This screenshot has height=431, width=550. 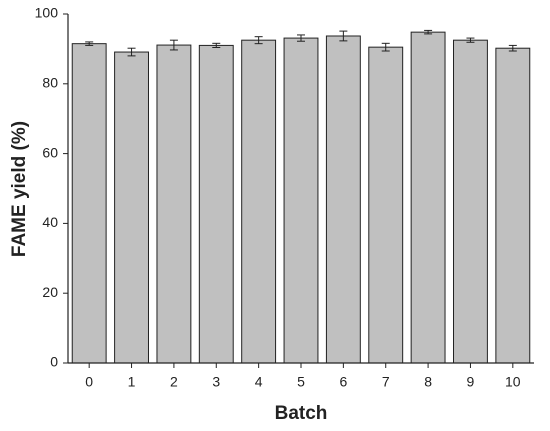 What do you see at coordinates (216, 382) in the screenshot?
I see `x-tick-label: 3` at bounding box center [216, 382].